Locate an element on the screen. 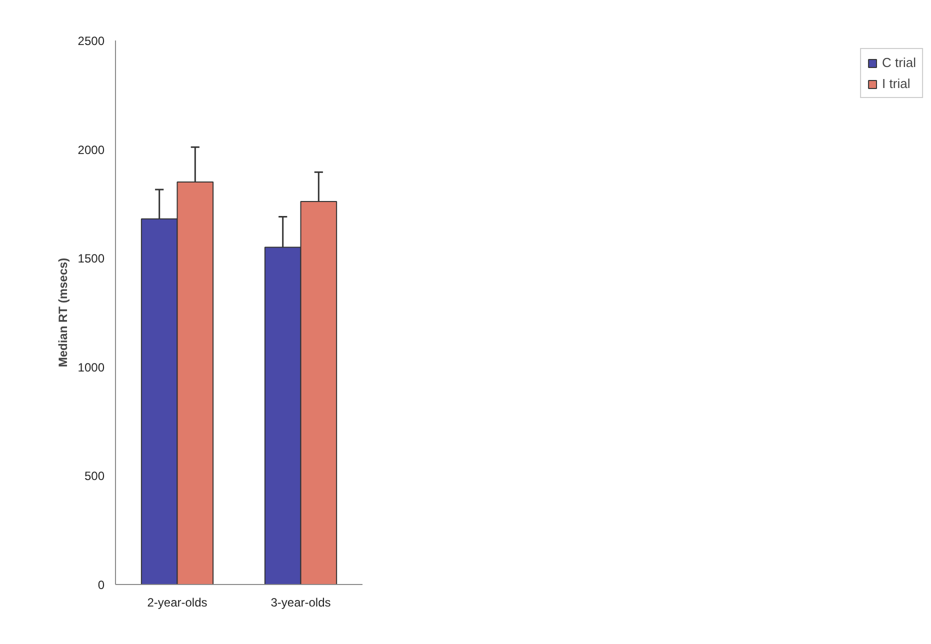 The height and width of the screenshot is (644, 931). x-tick-label: 3-year-olds is located at coordinates (300, 603).